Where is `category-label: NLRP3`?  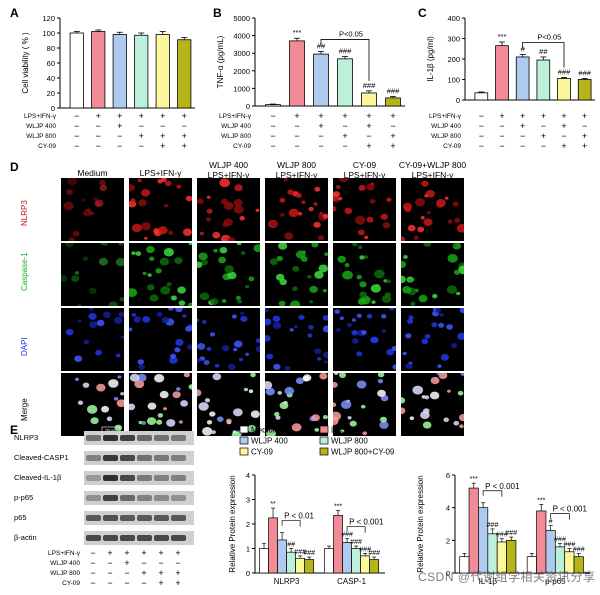 category-label: NLRP3 is located at coordinates (287, 581).